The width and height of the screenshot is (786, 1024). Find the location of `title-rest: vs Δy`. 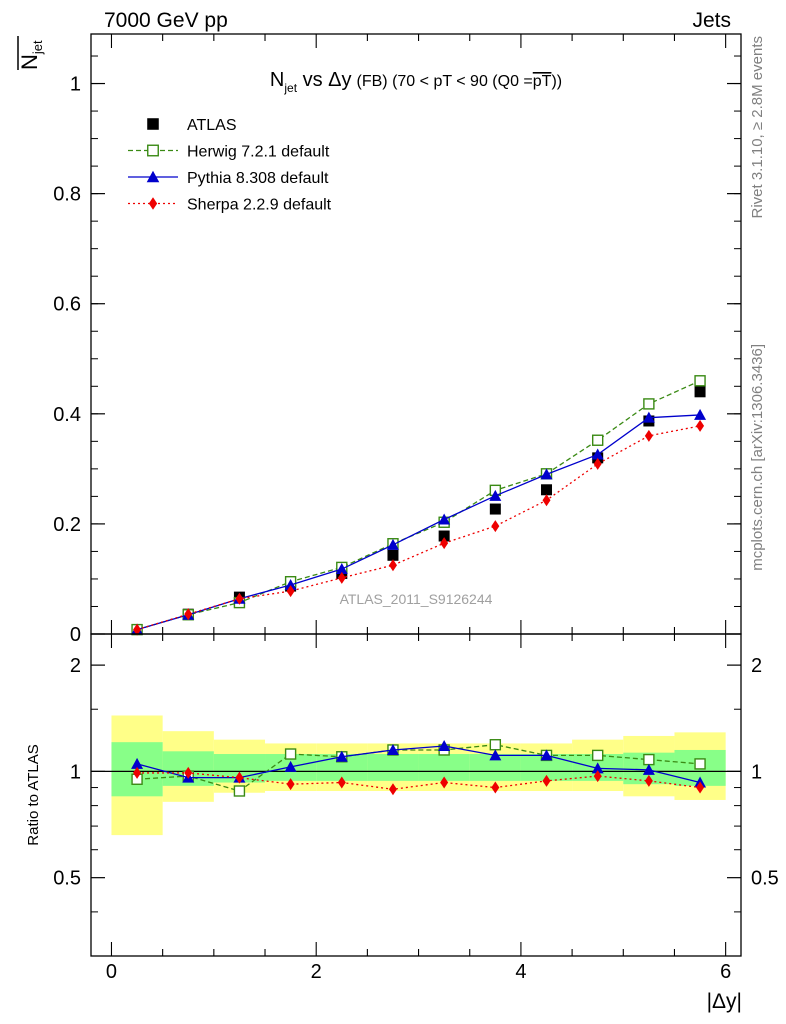

title-rest: vs Δy is located at coordinates (324, 80).